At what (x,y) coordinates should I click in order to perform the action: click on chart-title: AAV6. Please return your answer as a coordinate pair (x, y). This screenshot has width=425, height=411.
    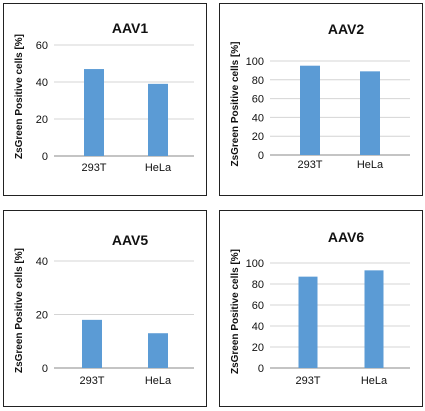
    Looking at the image, I should click on (346, 237).